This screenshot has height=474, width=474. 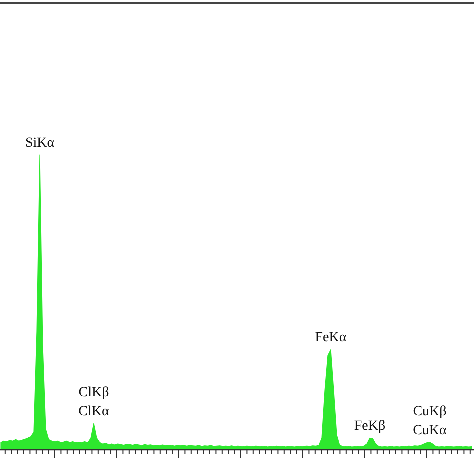 What do you see at coordinates (40, 143) in the screenshot?
I see `text: SiKα` at bounding box center [40, 143].